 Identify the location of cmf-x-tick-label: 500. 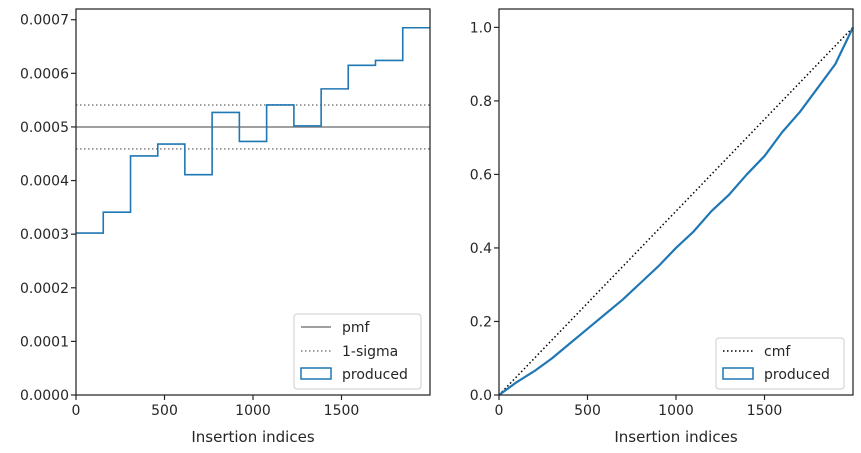
(587, 411).